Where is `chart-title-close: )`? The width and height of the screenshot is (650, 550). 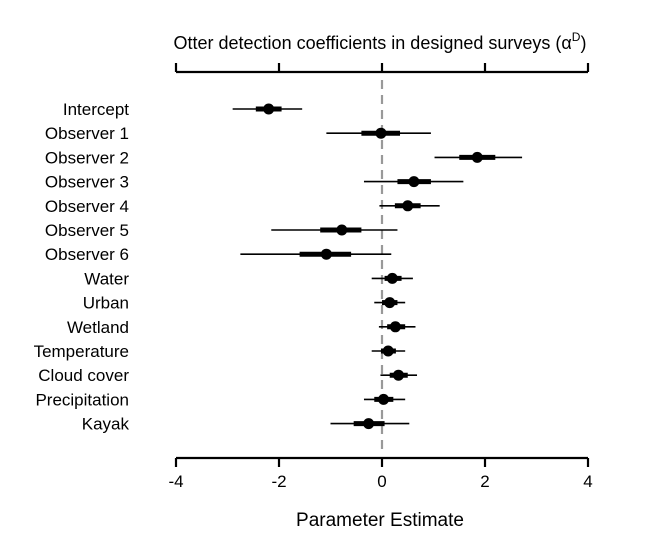
chart-title-close: ) is located at coordinates (583, 43).